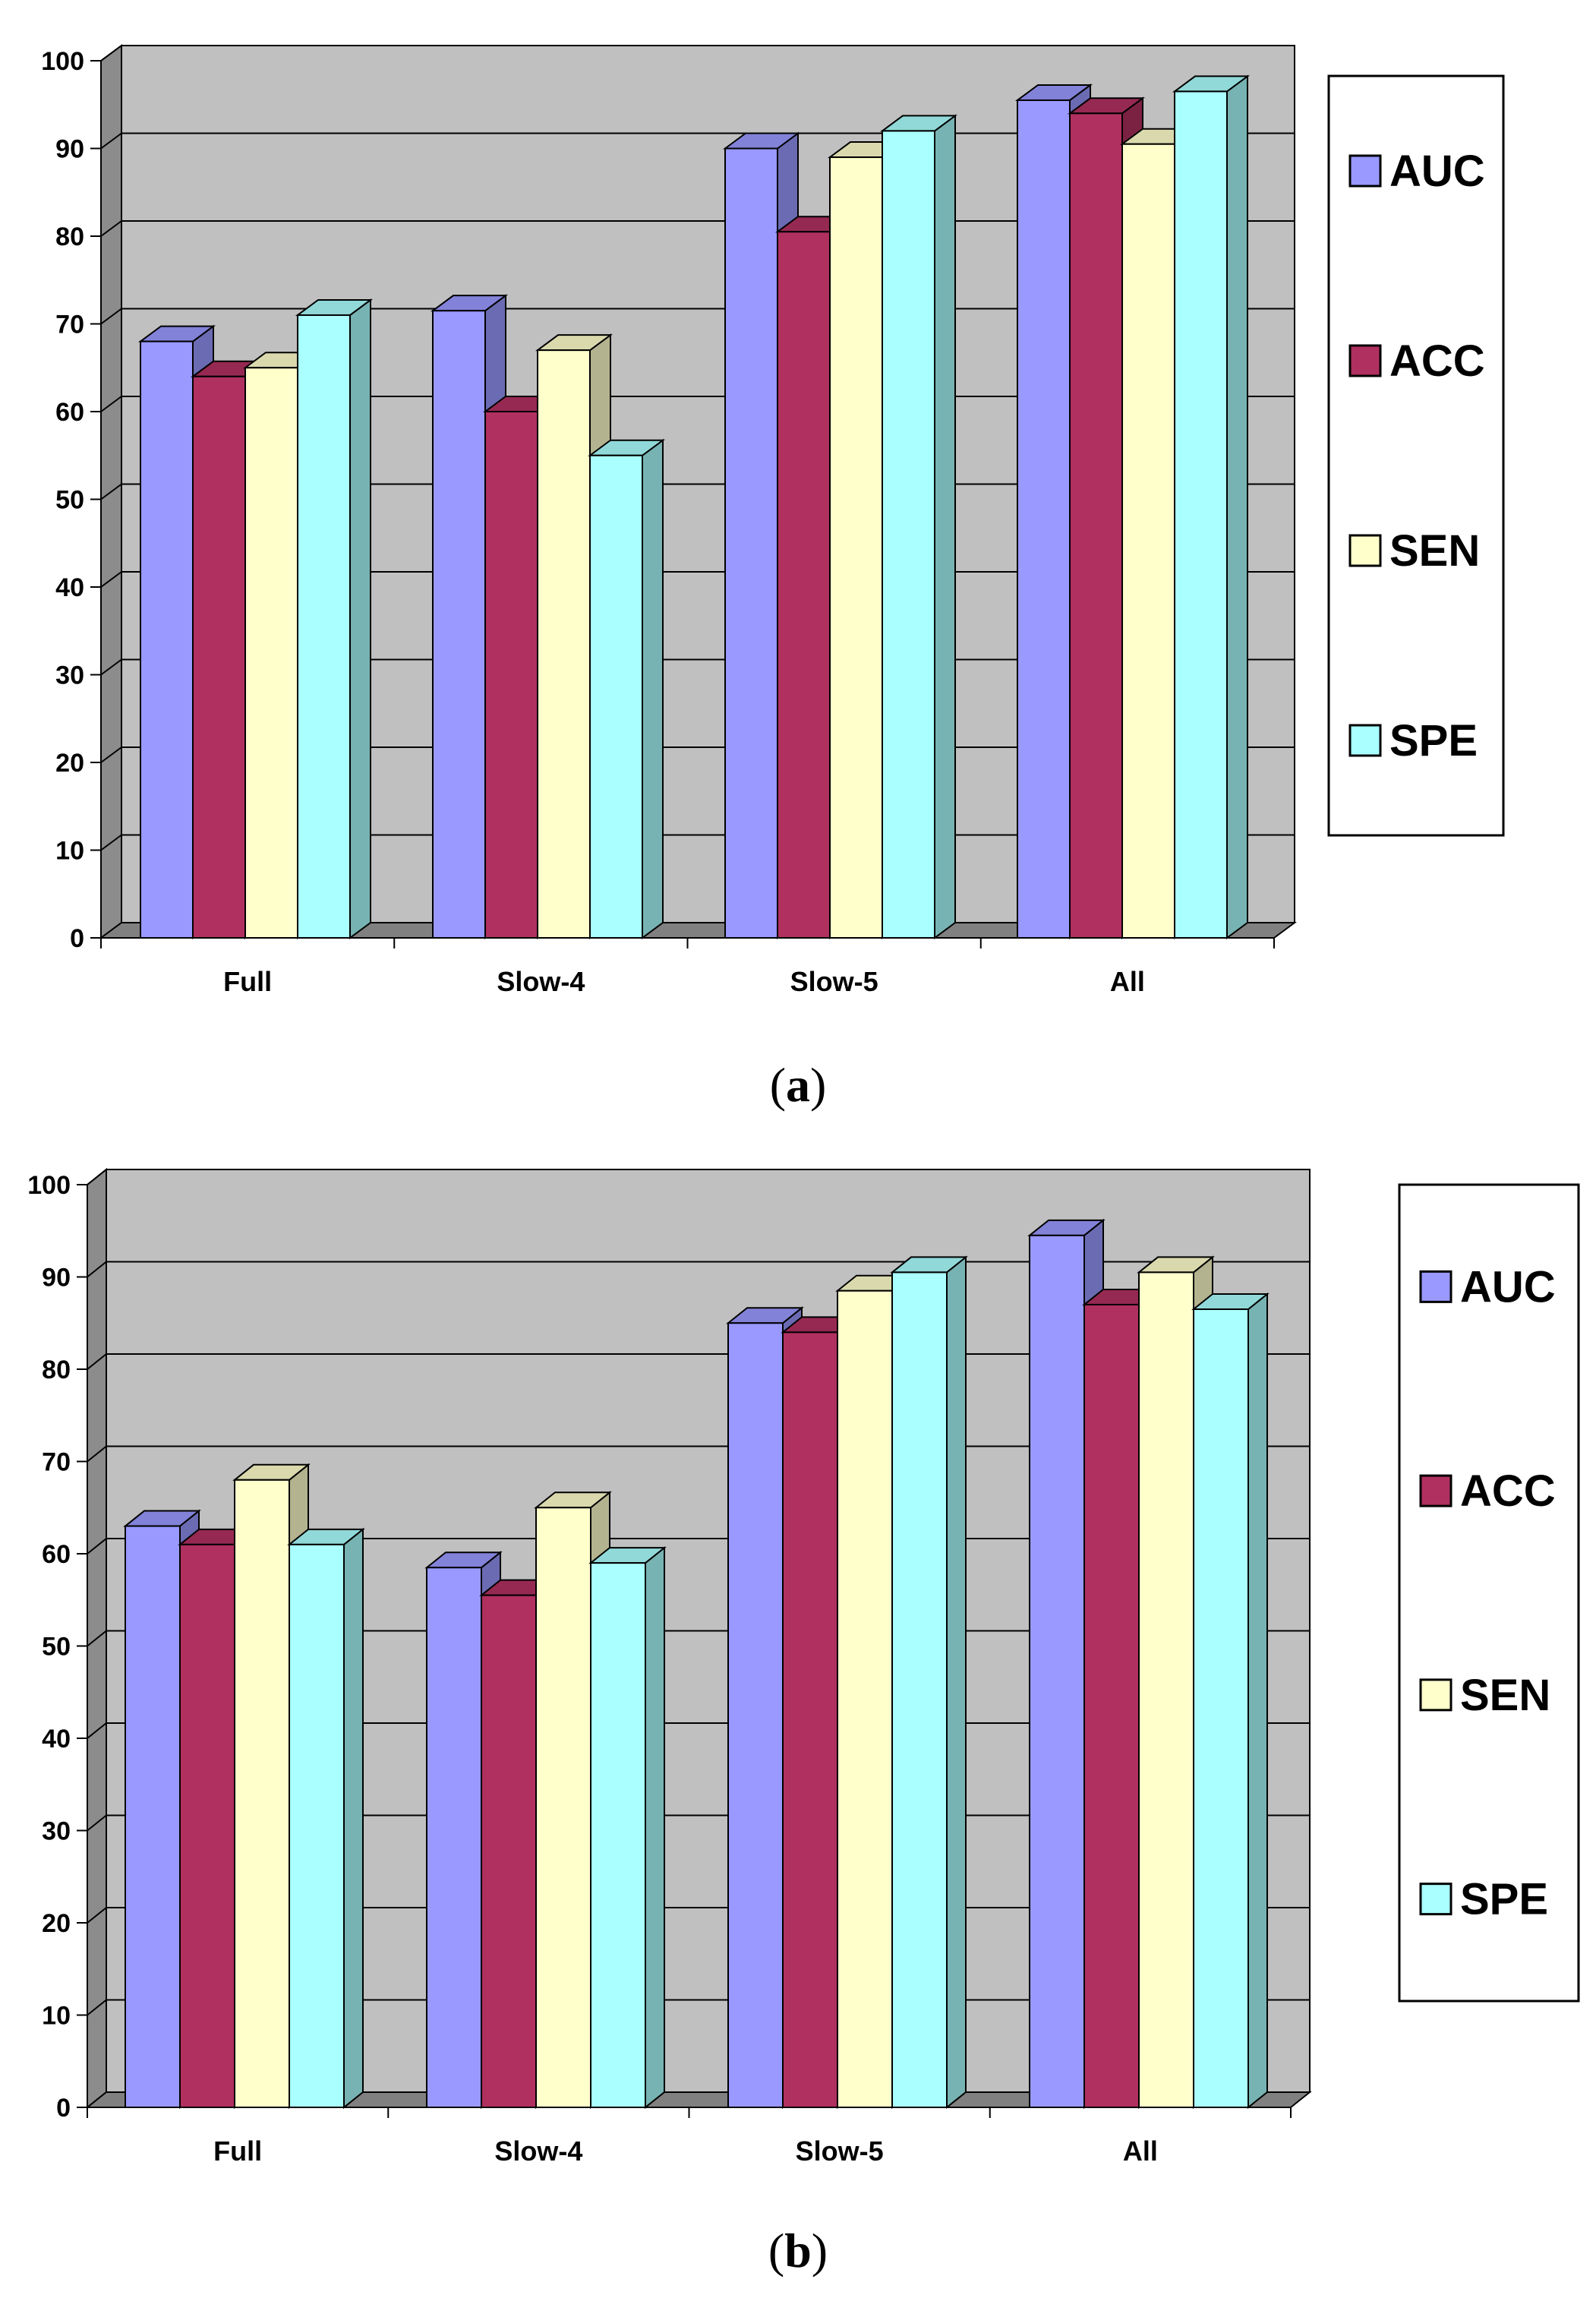  I want to click on panel-caption: (a), so click(798, 1085).